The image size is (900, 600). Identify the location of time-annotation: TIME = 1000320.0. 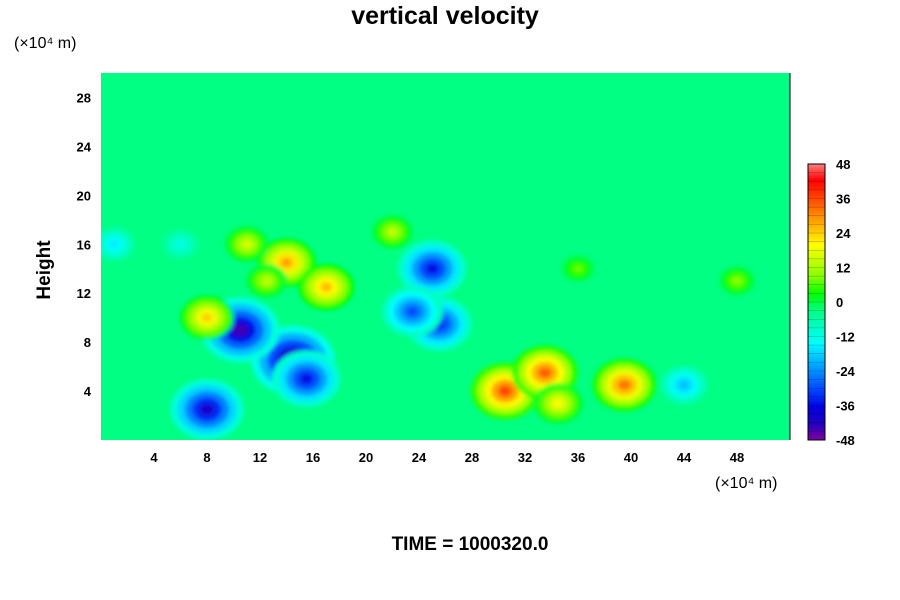
(470, 544).